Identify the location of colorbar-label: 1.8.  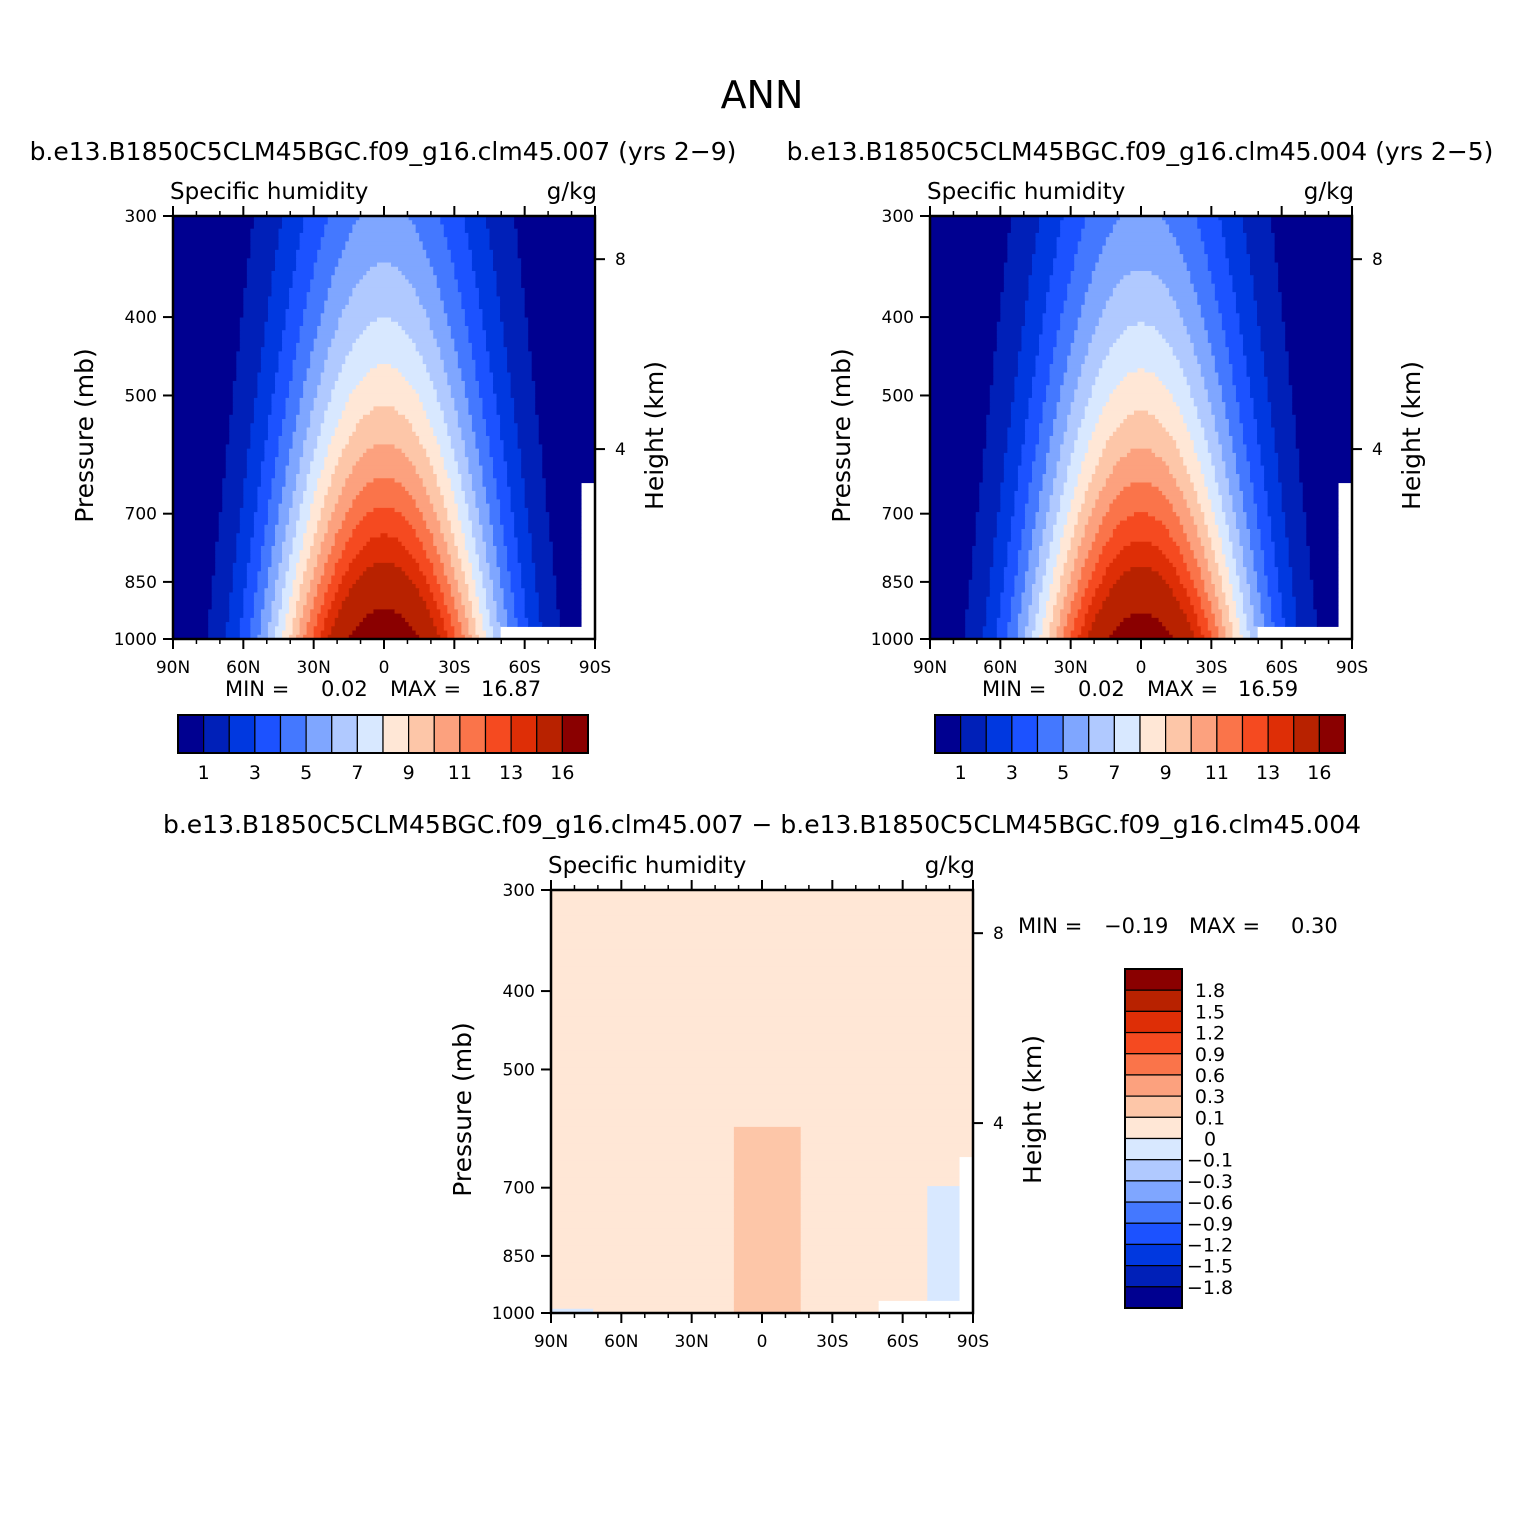
(1210, 991).